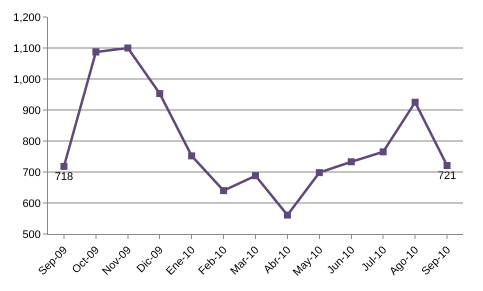  What do you see at coordinates (27, 80) in the screenshot?
I see `y-tick-label: 1,000` at bounding box center [27, 80].